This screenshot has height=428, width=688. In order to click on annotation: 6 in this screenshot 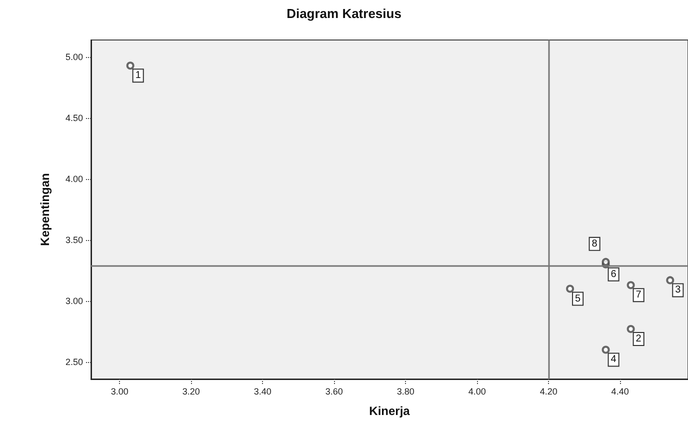, I will do `click(613, 274)`.